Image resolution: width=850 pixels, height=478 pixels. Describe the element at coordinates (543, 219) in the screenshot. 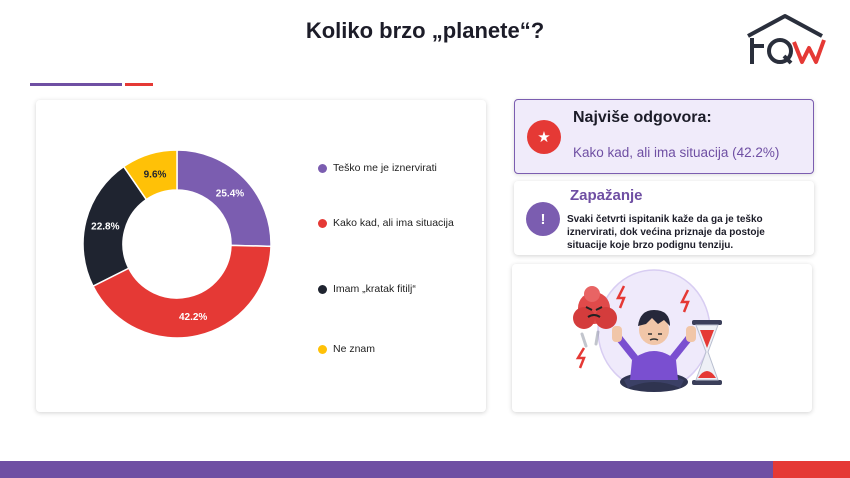

I see `exclamation-icon: !` at that location.